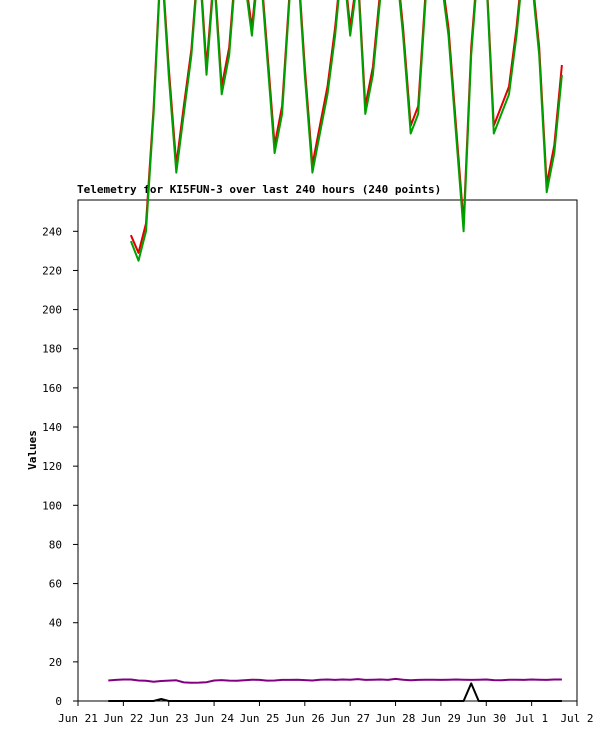  Describe the element at coordinates (52, 310) in the screenshot. I see `y-tick-label: 200` at that location.